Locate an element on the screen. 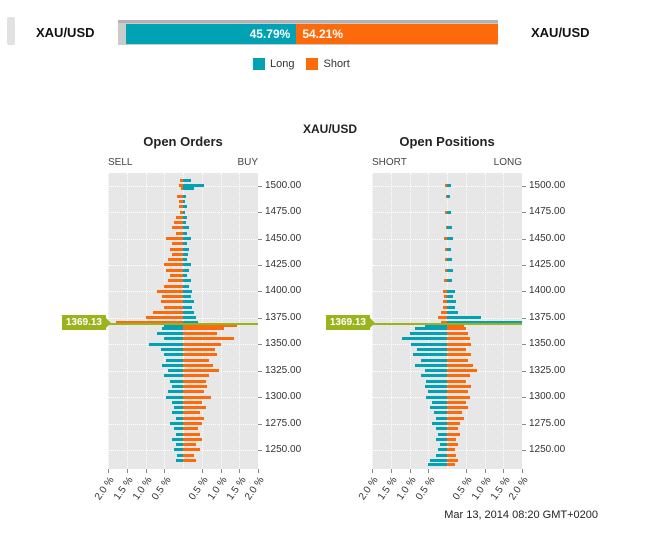 The width and height of the screenshot is (652, 534). y-axis-label: 1375.00 is located at coordinates (547, 317).